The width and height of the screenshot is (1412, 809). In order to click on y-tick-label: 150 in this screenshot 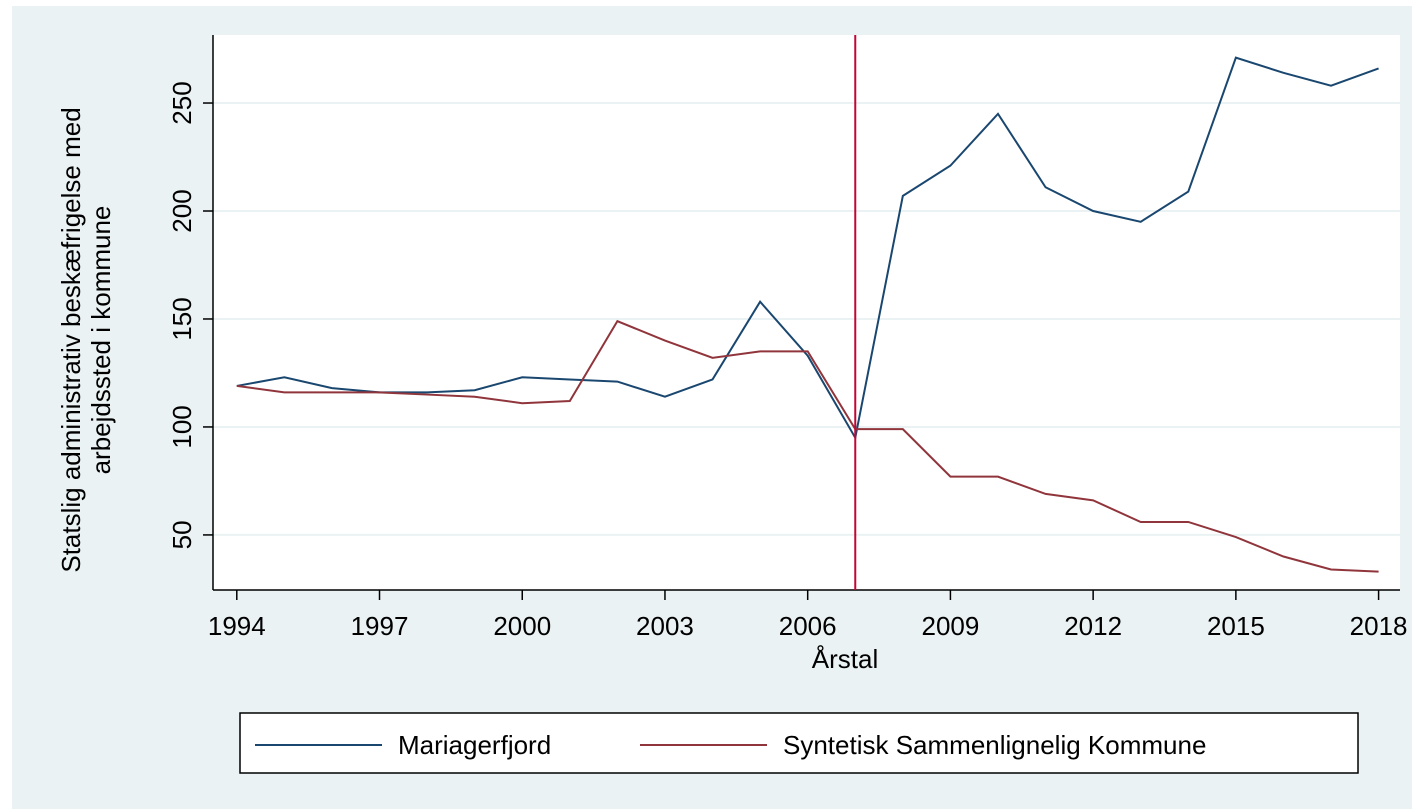, I will do `click(182, 318)`.